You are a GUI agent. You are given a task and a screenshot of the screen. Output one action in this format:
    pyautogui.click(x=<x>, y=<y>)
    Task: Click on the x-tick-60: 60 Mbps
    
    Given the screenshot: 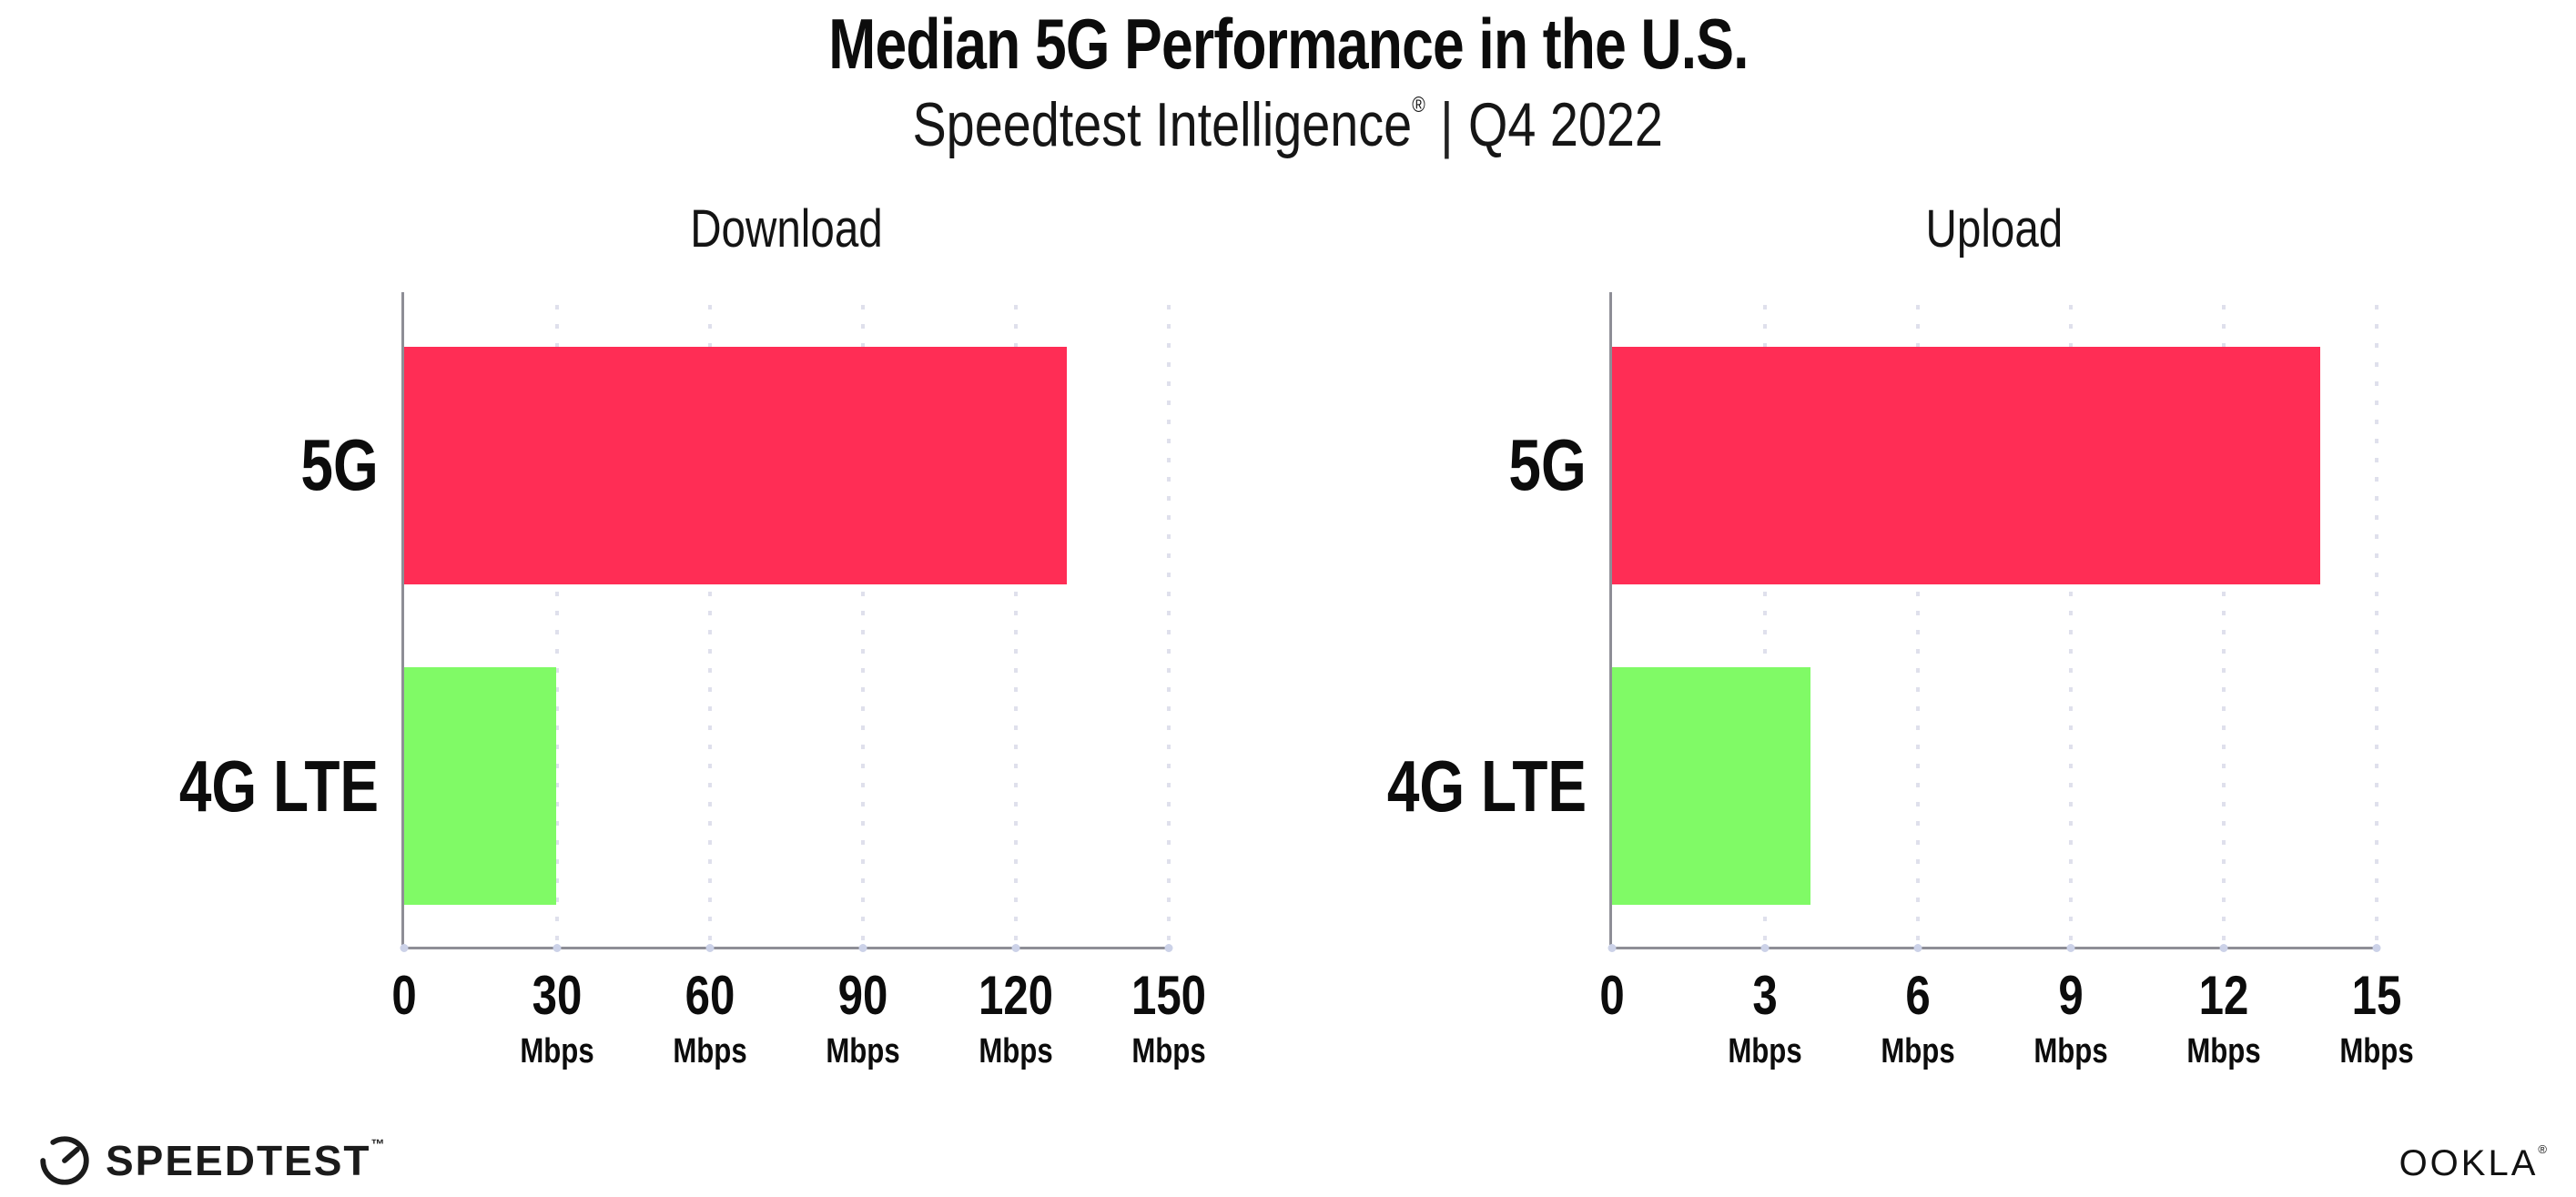 What is the action you would take?
    pyautogui.click(x=709, y=1018)
    